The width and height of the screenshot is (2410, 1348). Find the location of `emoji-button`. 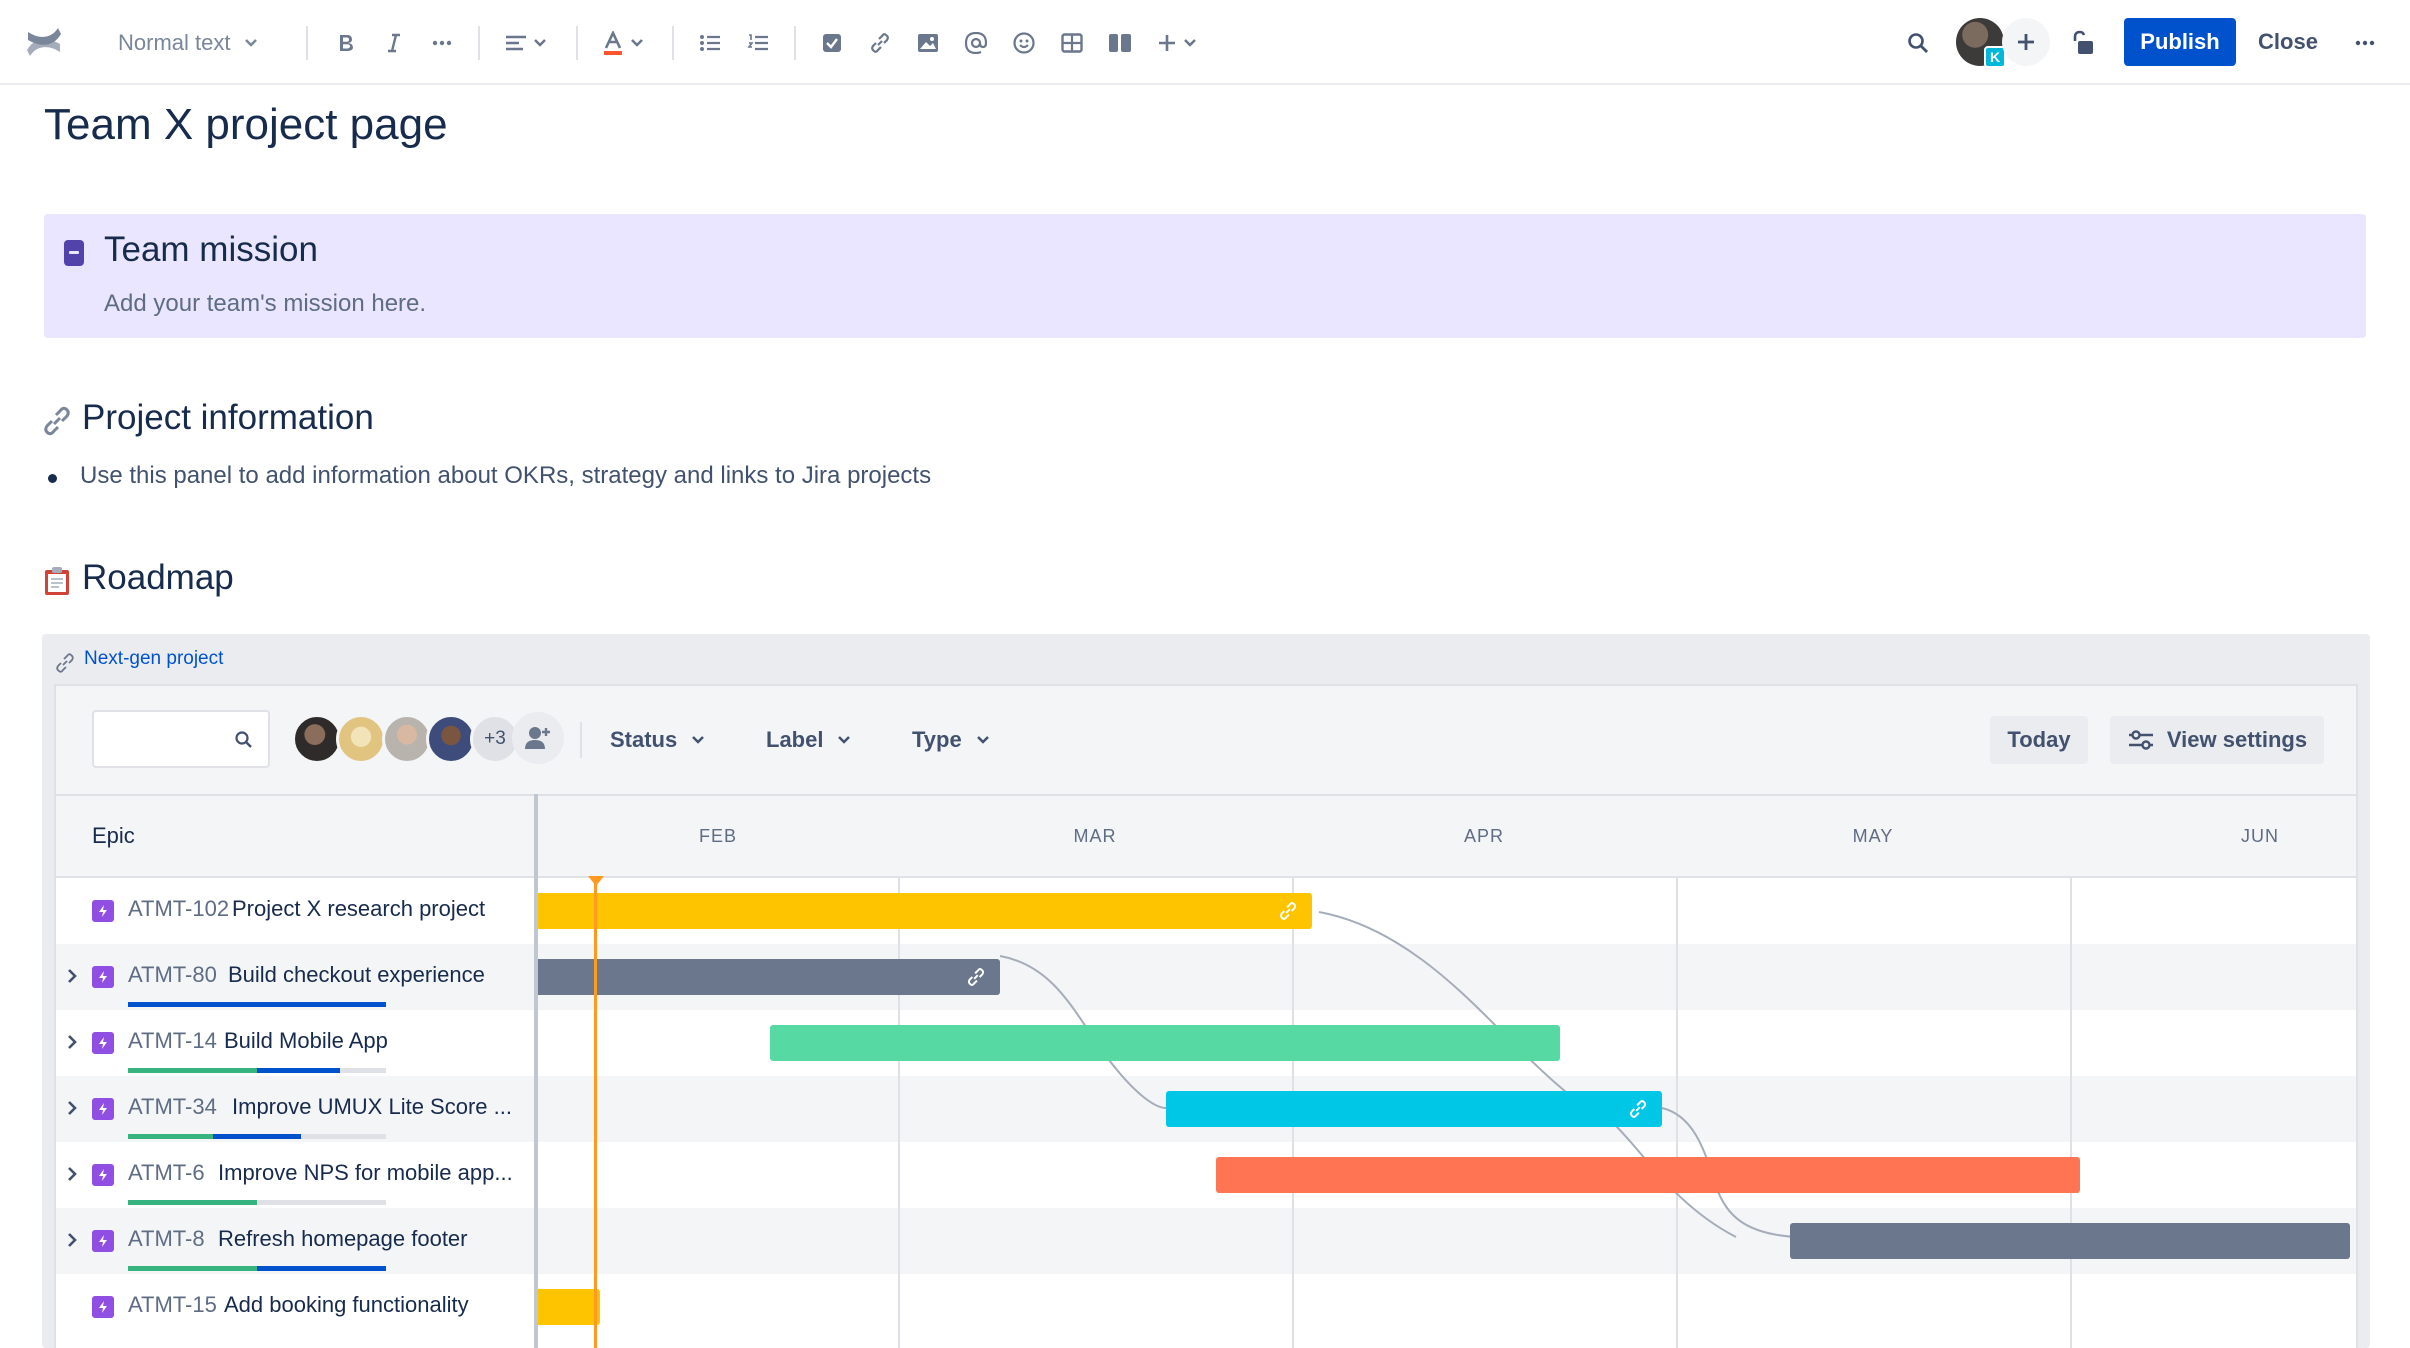

emoji-button is located at coordinates (1024, 42).